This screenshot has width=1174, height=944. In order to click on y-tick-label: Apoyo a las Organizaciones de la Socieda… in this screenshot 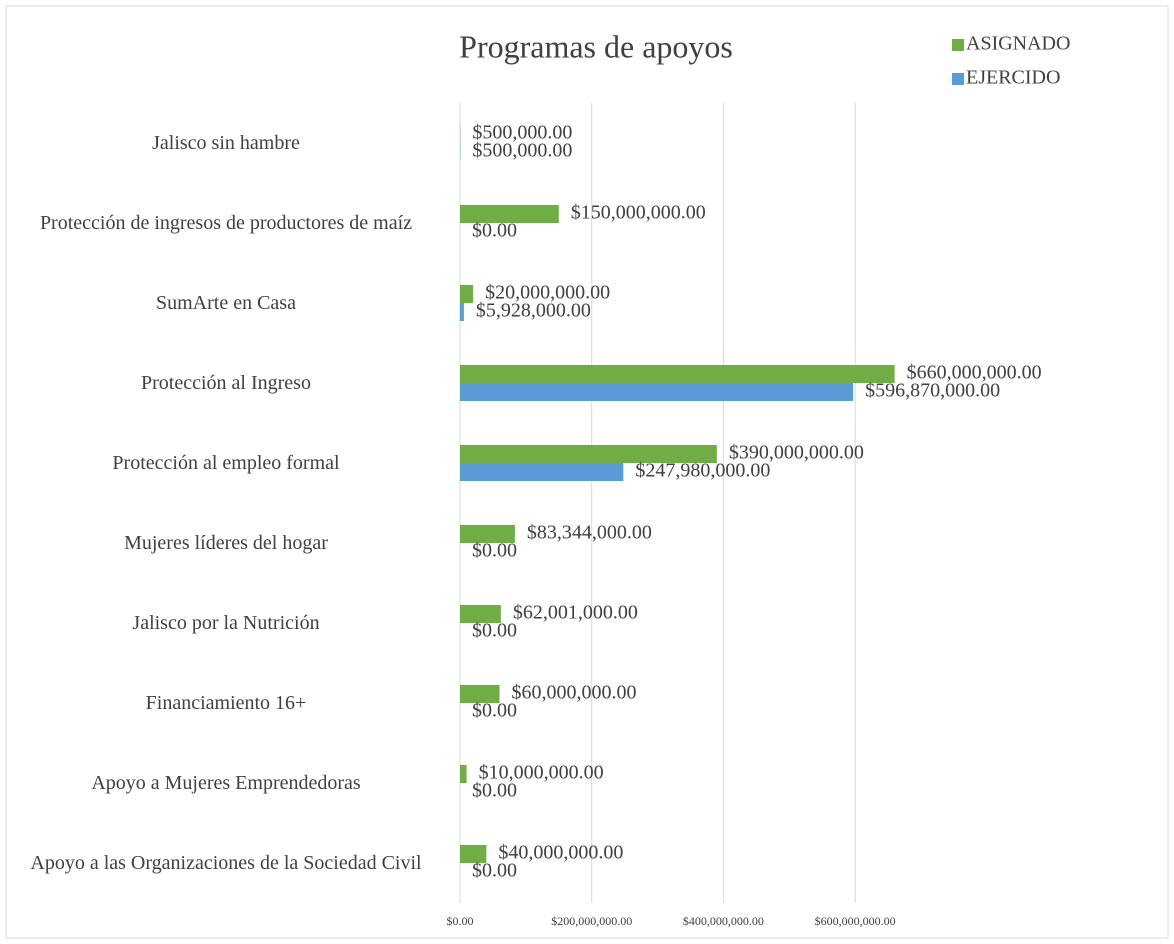, I will do `click(226, 863)`.